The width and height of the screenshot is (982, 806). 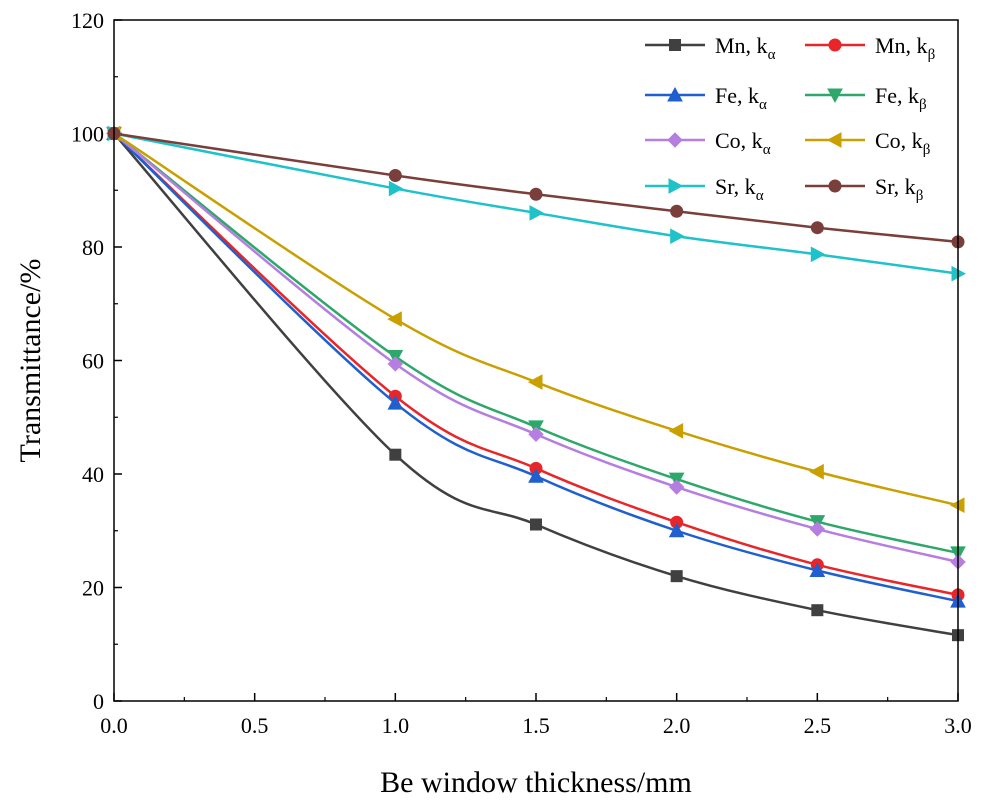 What do you see at coordinates (745, 48) in the screenshot?
I see `legend-label: Mn, kα` at bounding box center [745, 48].